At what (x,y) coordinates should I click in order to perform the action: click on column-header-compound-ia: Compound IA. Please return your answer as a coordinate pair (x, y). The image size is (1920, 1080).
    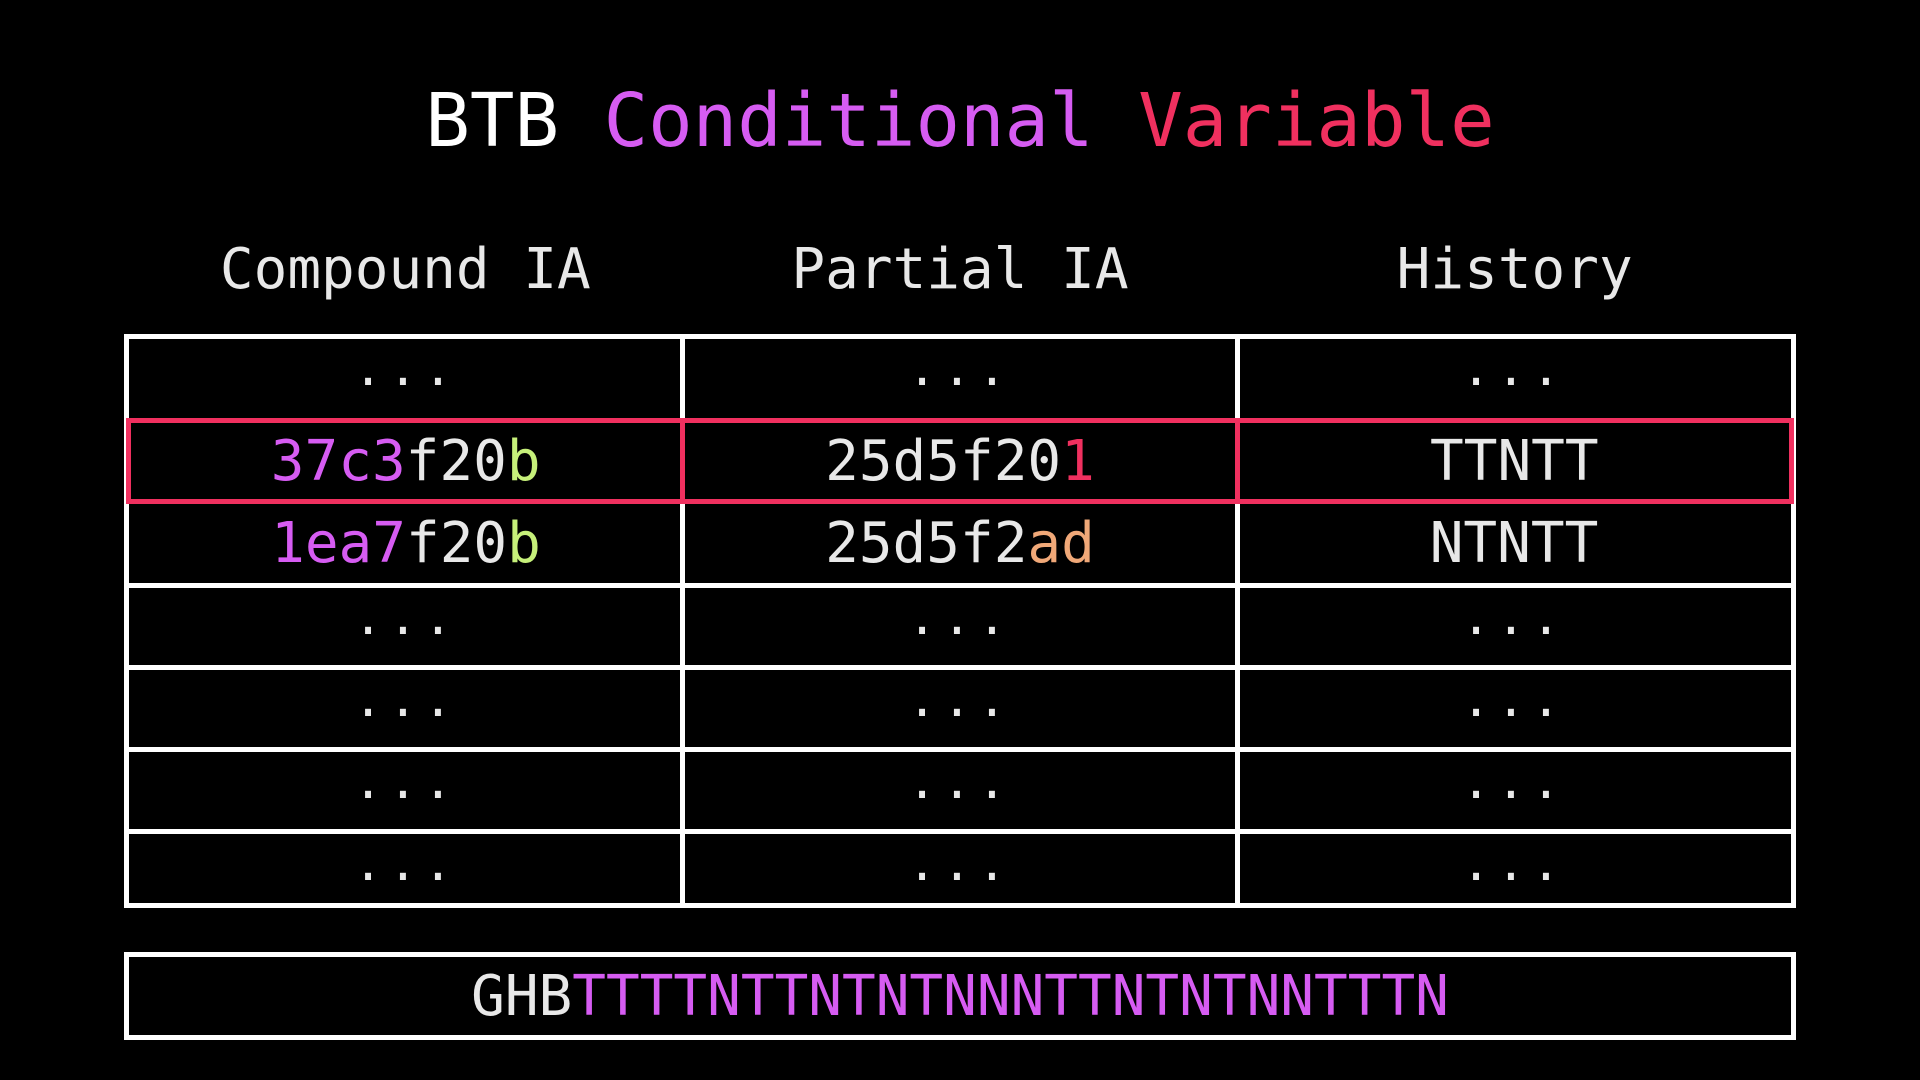
    Looking at the image, I should click on (405, 269).